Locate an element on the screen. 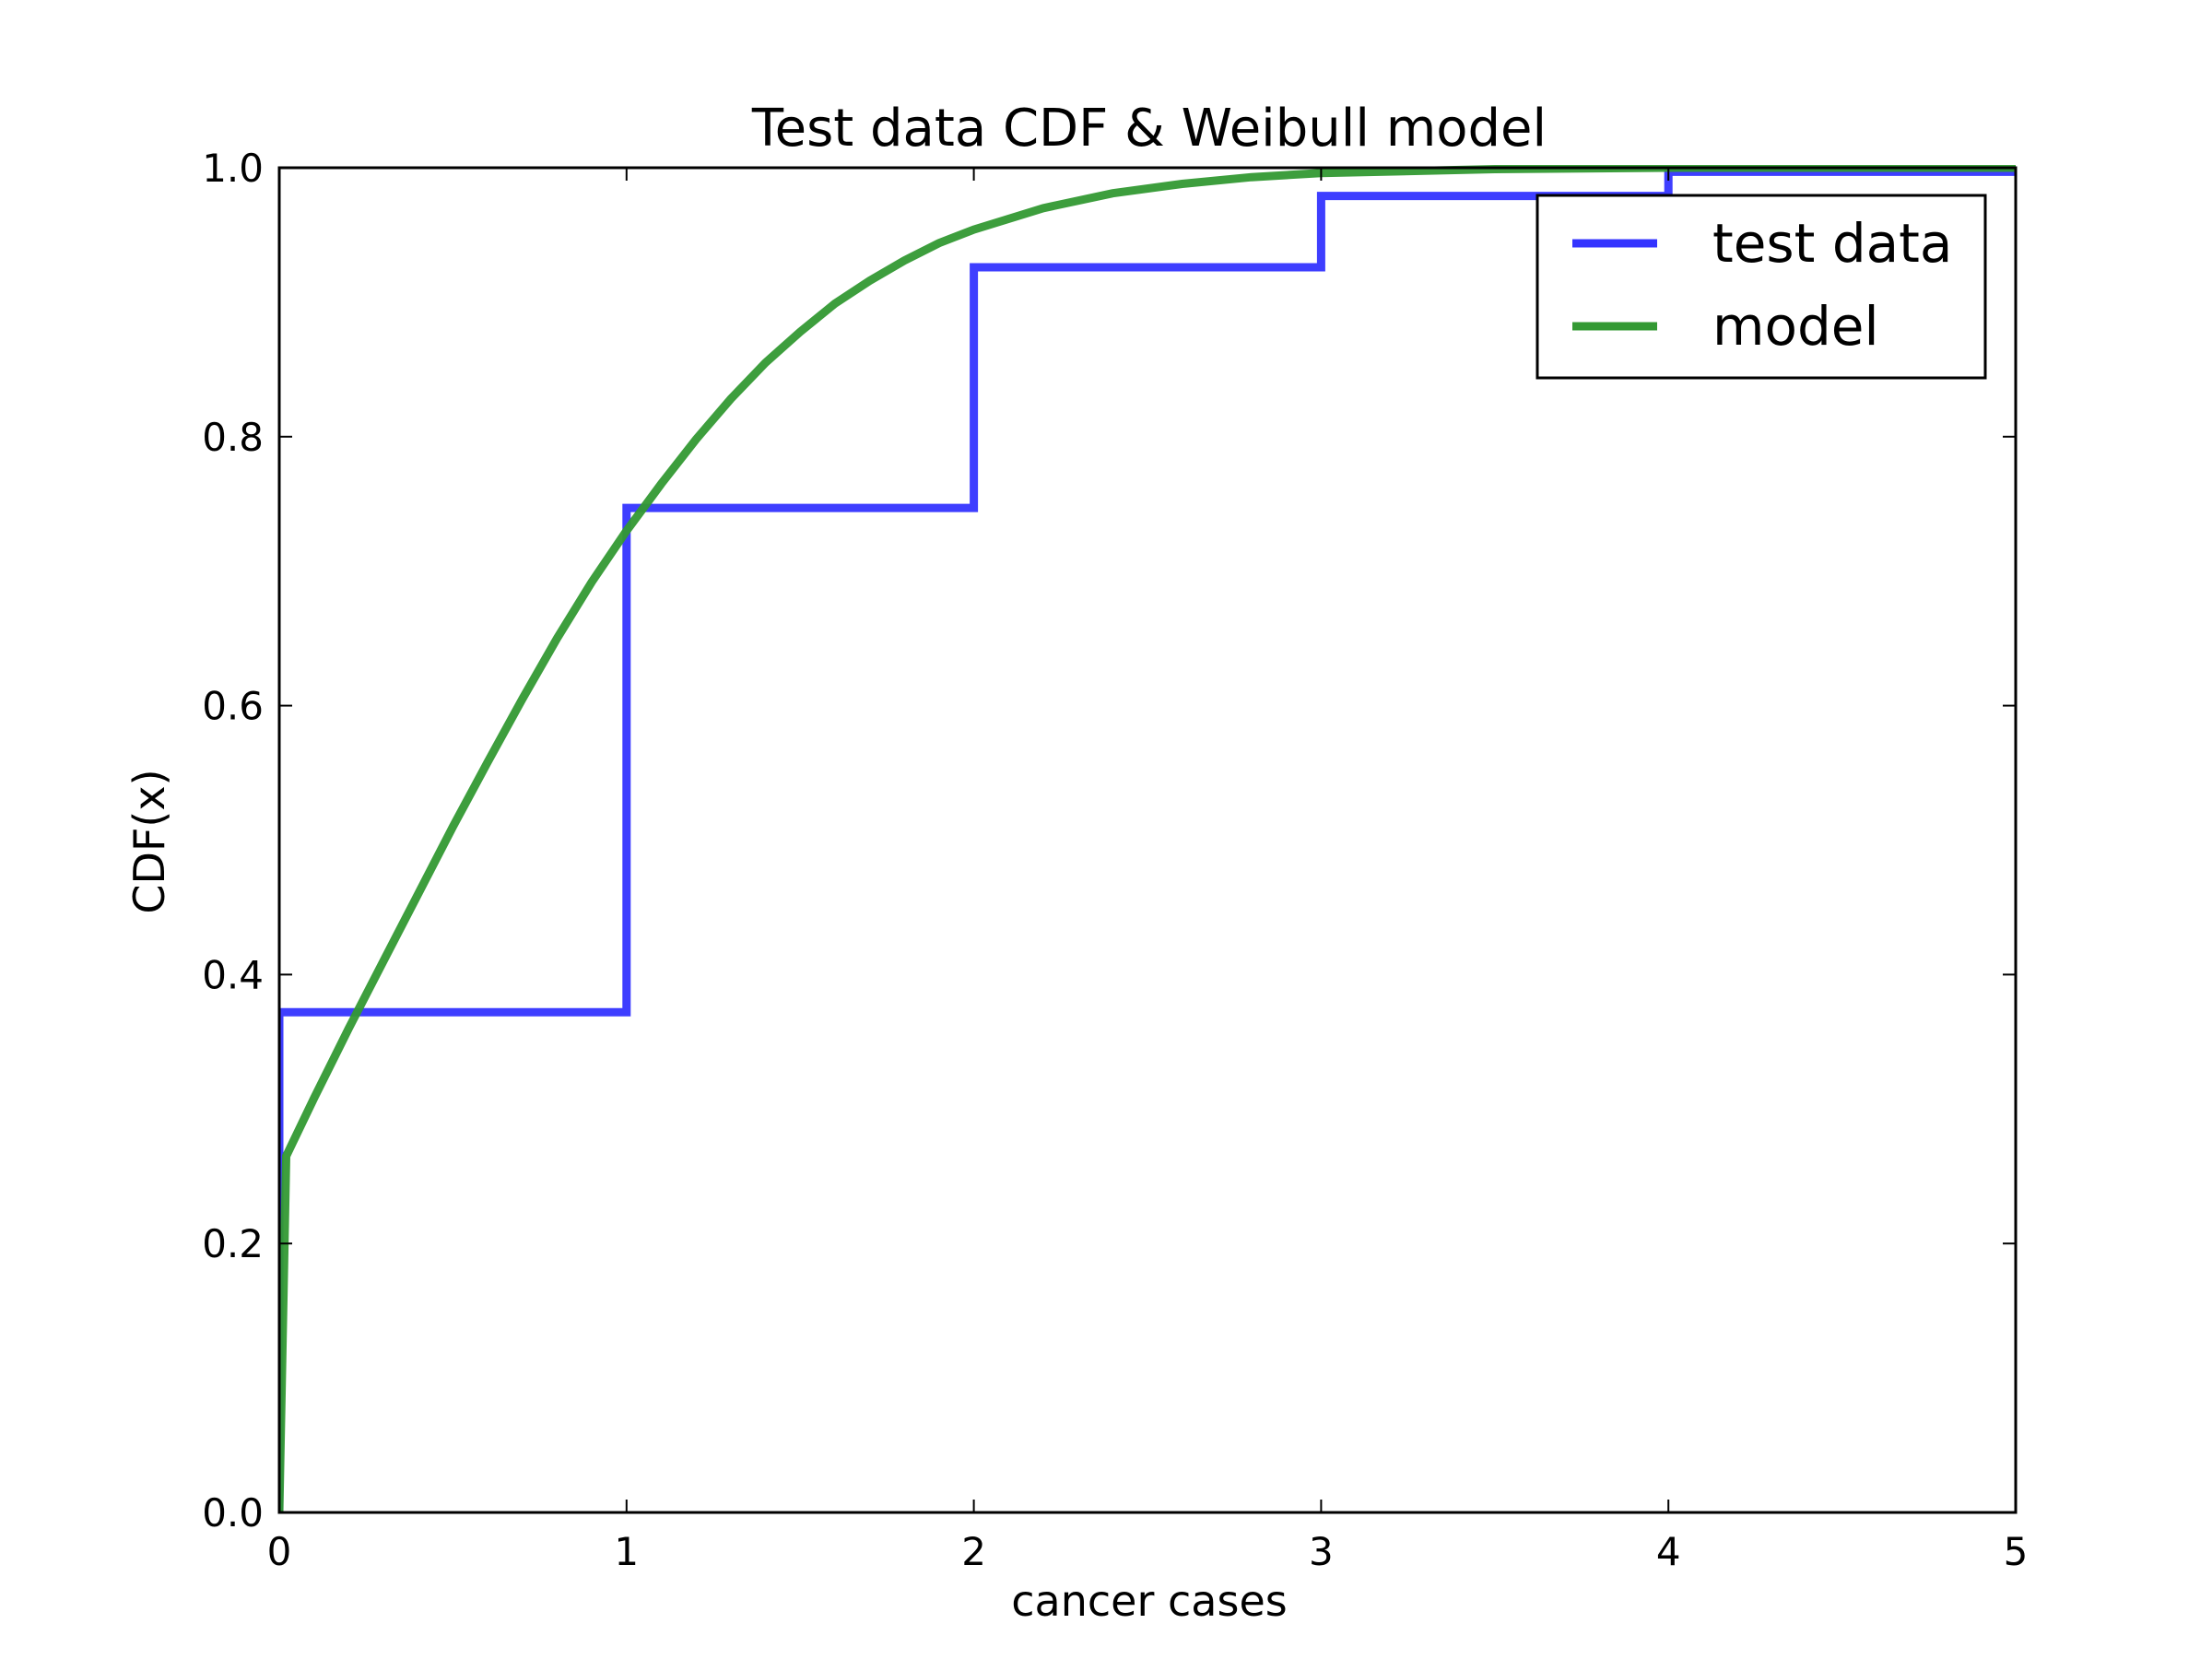 This screenshot has height=1659, width=2212. x-tick-label: 2 is located at coordinates (973, 1551).